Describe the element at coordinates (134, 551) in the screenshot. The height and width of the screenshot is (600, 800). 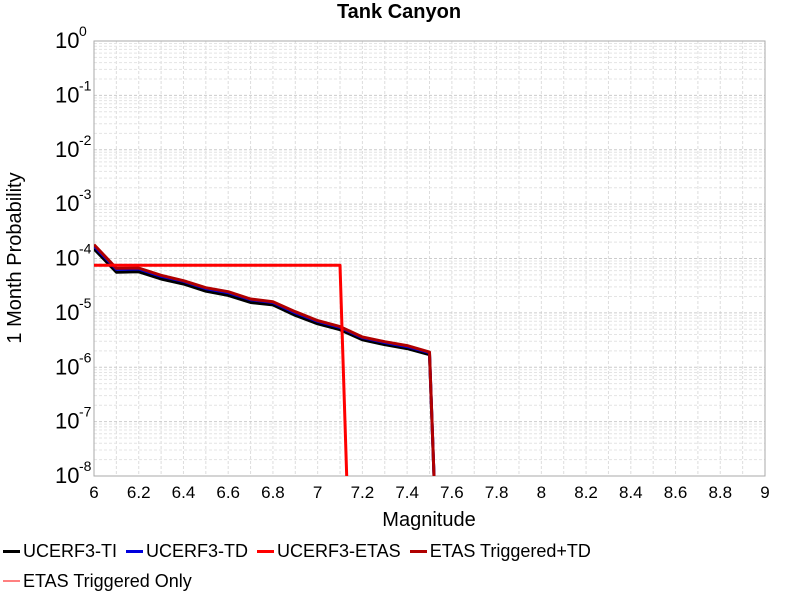
I see `legend-swatch-ucerf3-td` at that location.